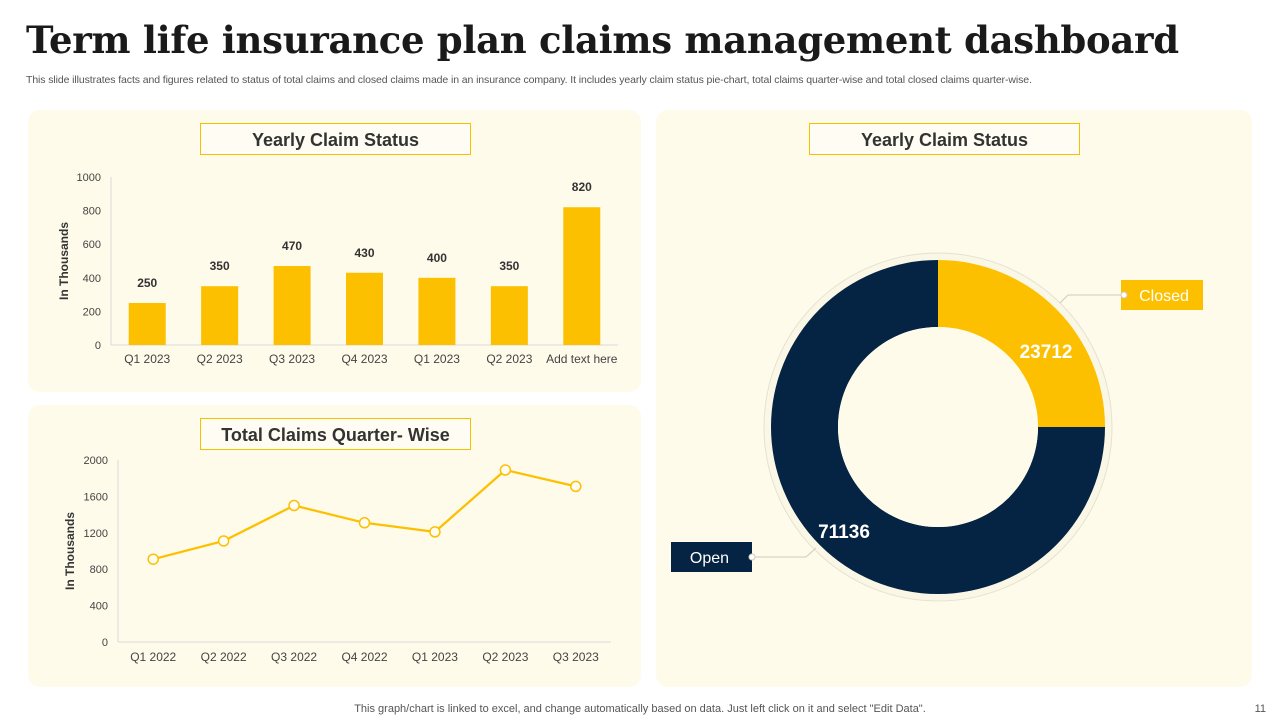 This screenshot has width=1280, height=720. Describe the element at coordinates (105, 643) in the screenshot. I see `line-y-tick-label: 0` at that location.